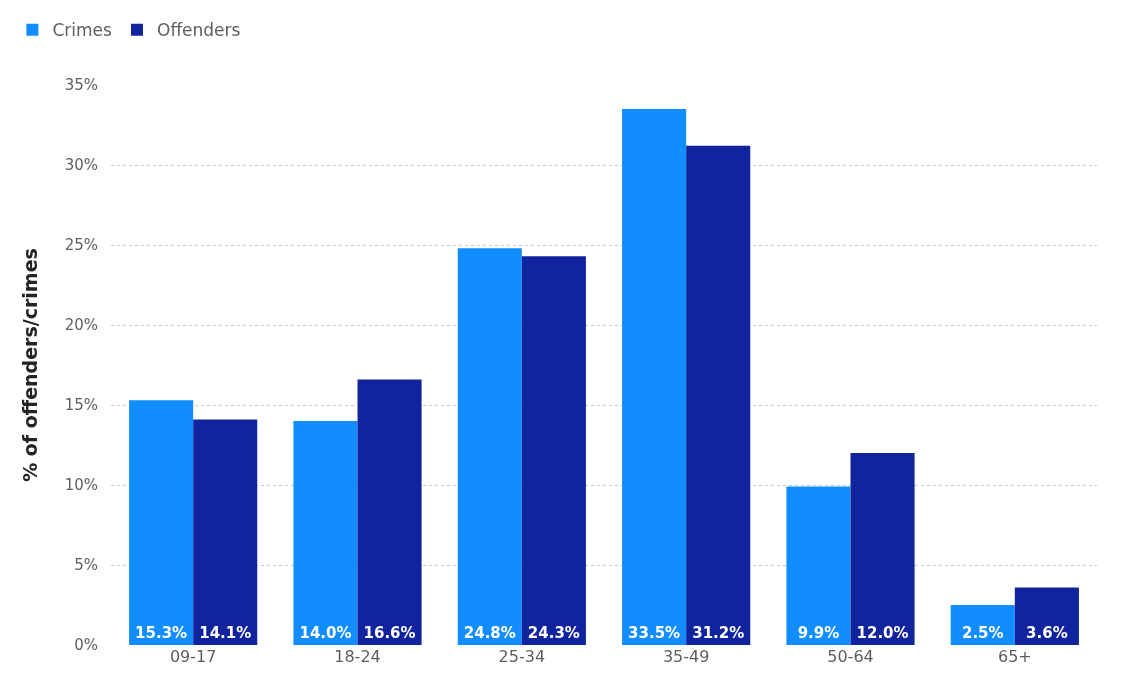  Describe the element at coordinates (81, 485) in the screenshot. I see `y-tick-label: 10%` at that location.